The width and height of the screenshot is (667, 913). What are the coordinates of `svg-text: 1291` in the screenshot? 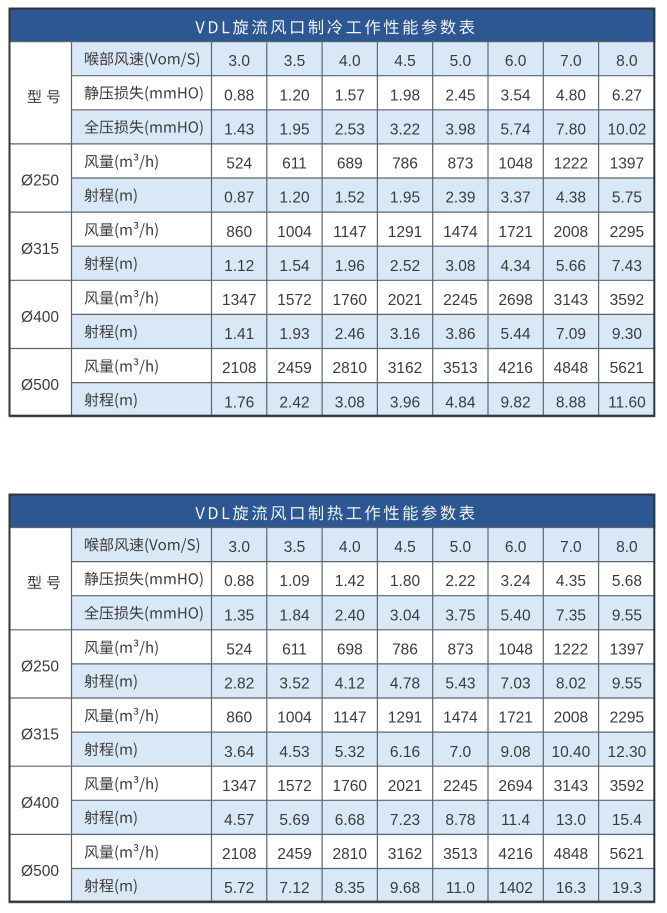 It's located at (405, 232).